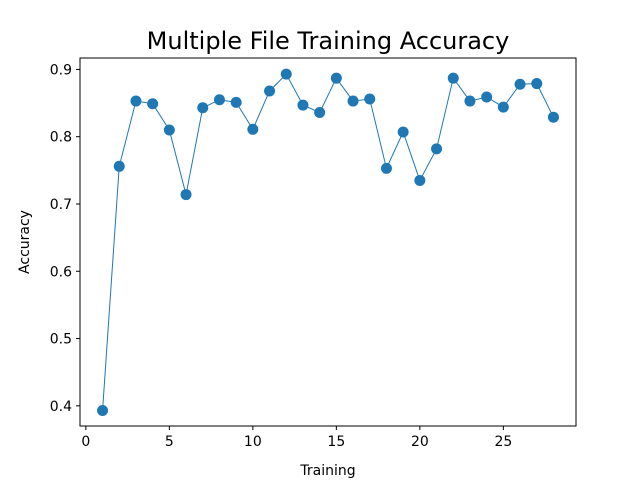 This screenshot has height=480, width=640. I want to click on y-tick-label: 0.4, so click(61, 407).